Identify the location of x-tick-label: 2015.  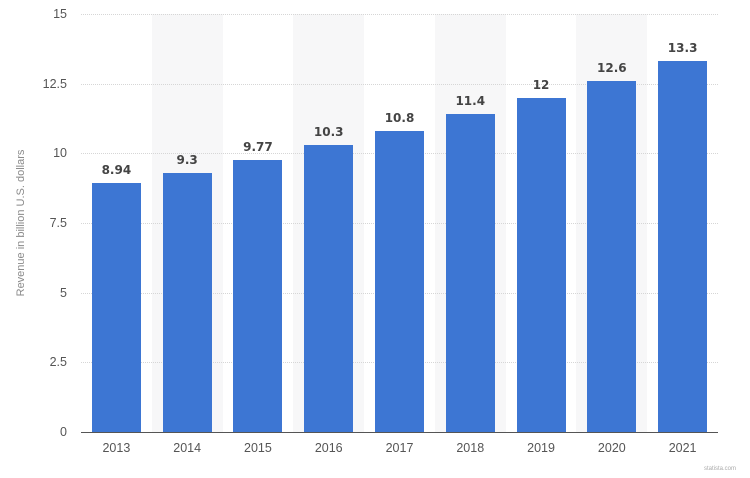
(258, 448).